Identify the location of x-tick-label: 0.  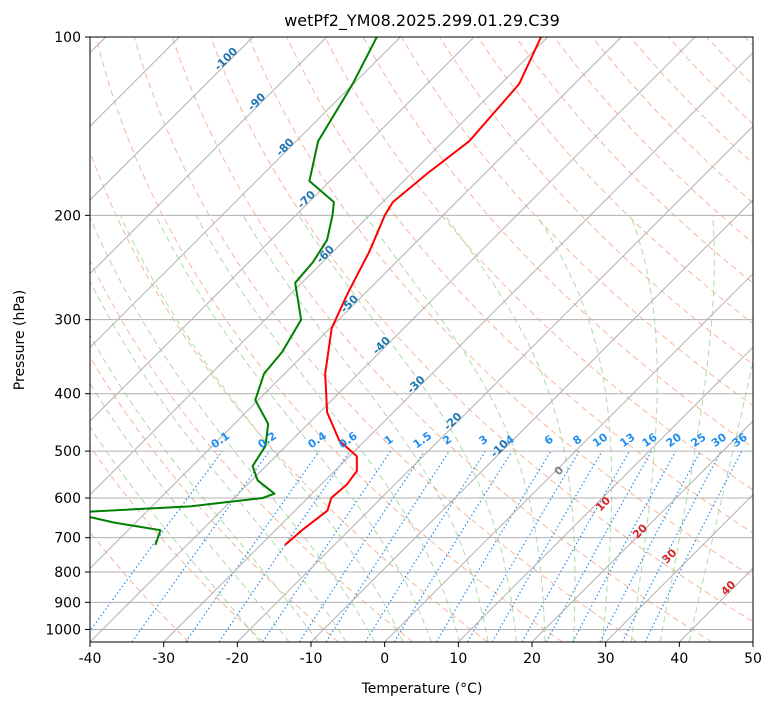
(384, 659).